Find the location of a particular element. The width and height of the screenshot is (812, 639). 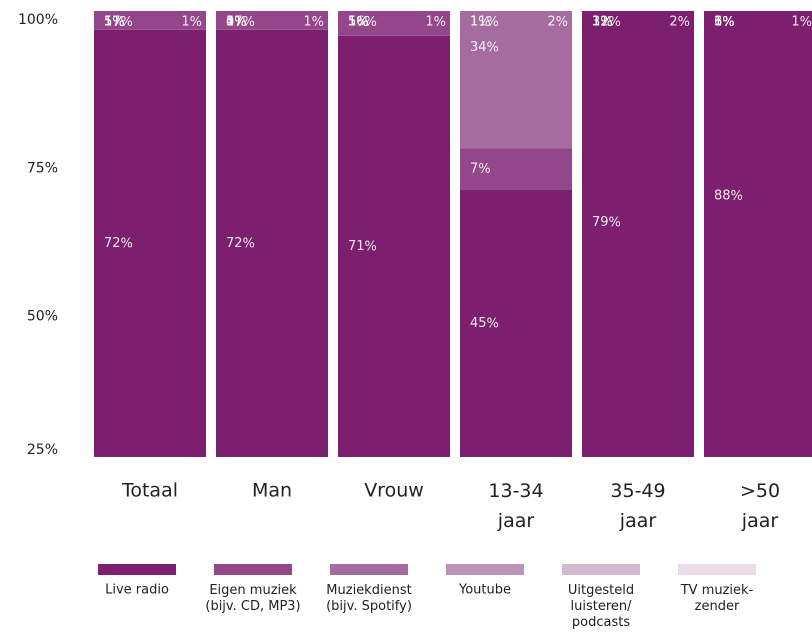

value-label: 0% is located at coordinates (236, 22).